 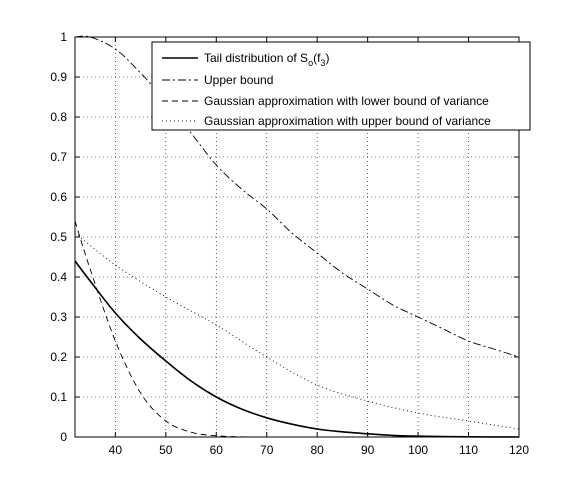 I want to click on y-tick-label: 0.5, so click(x=58, y=237).